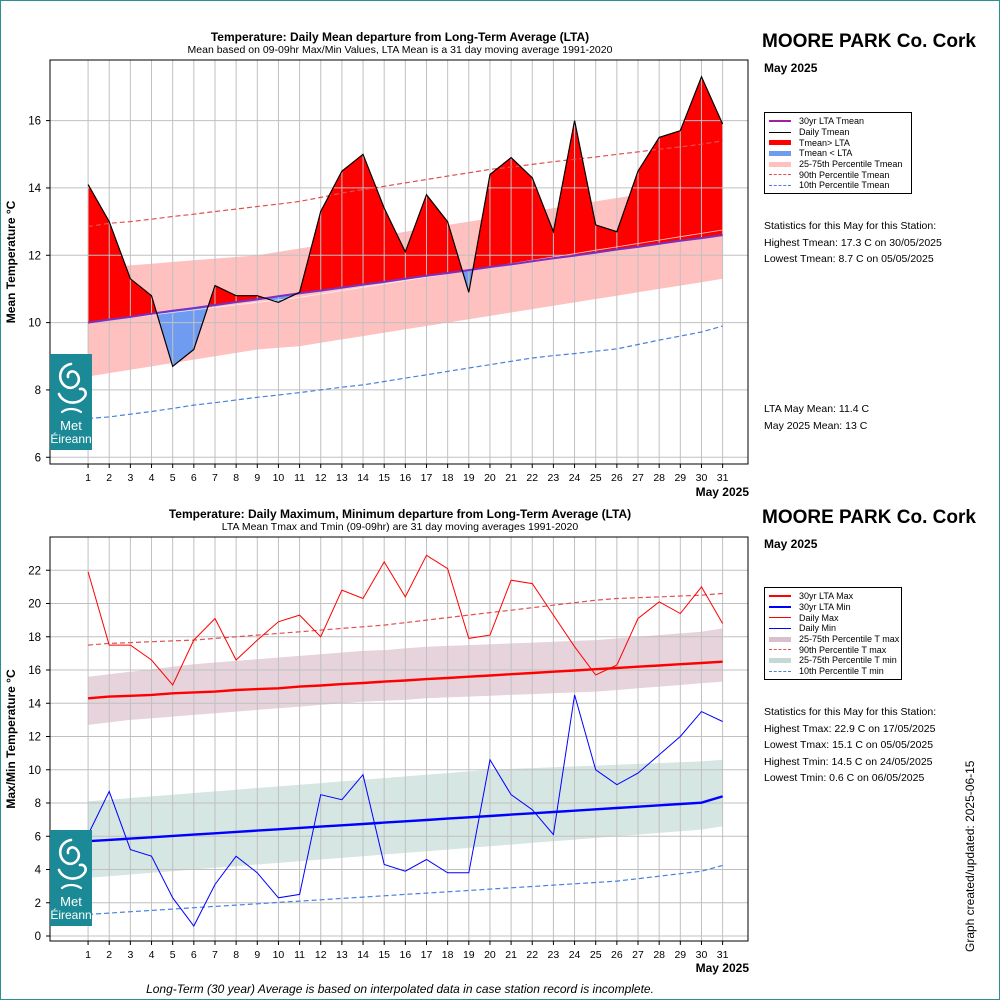 This screenshot has width=1000, height=1000. I want to click on x-tick-label: 24, so click(575, 478).